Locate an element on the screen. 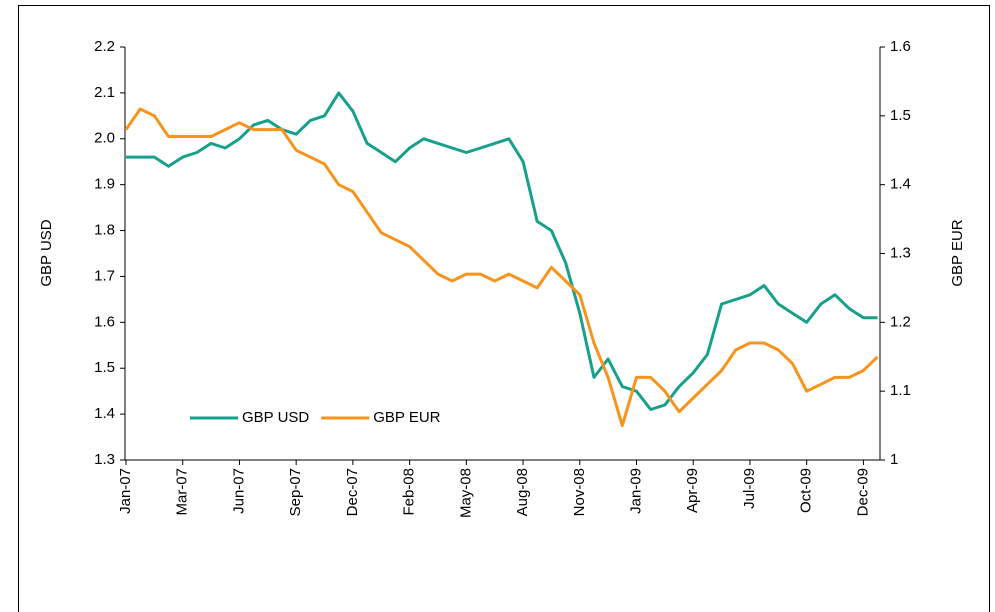  x-tick-label: Jan-07 is located at coordinates (125, 491).